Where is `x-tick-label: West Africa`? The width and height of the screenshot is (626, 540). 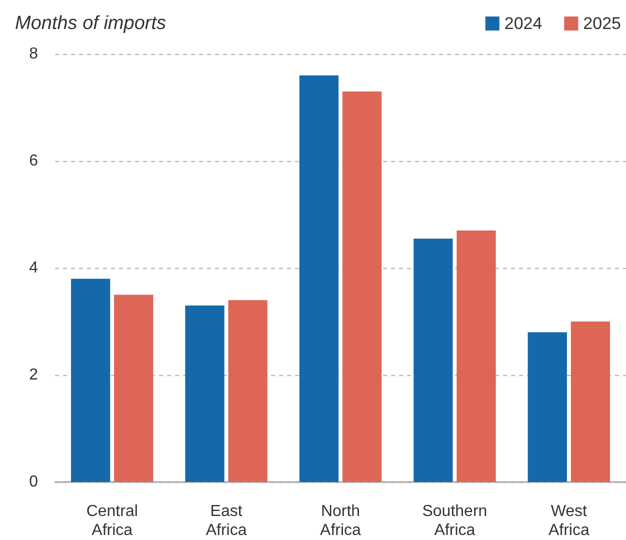 x-tick-label: West Africa is located at coordinates (569, 521).